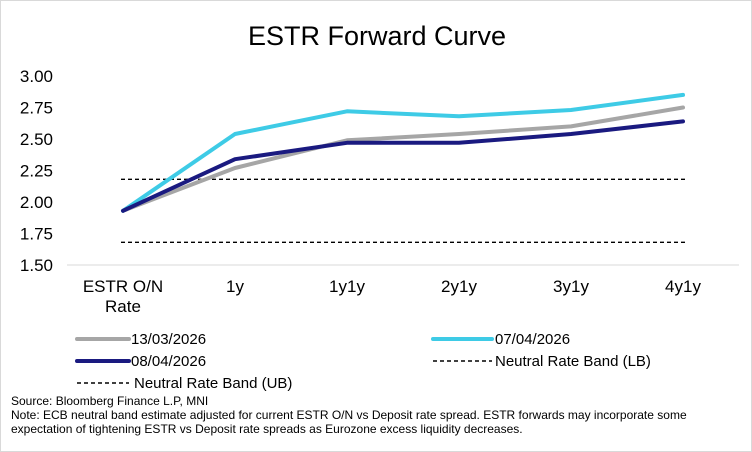 The height and width of the screenshot is (452, 752). Describe the element at coordinates (36, 202) in the screenshot. I see `y-tick-label: 2.00` at that location.